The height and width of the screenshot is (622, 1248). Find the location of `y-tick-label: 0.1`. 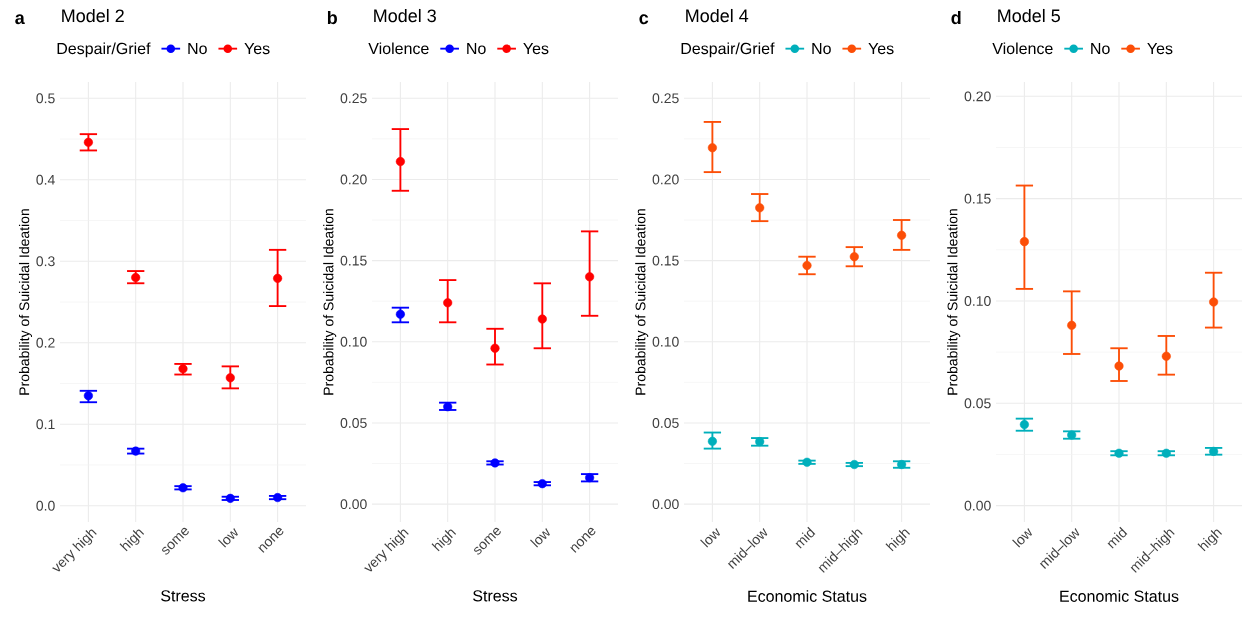

y-tick-label: 0.1 is located at coordinates (45, 424).